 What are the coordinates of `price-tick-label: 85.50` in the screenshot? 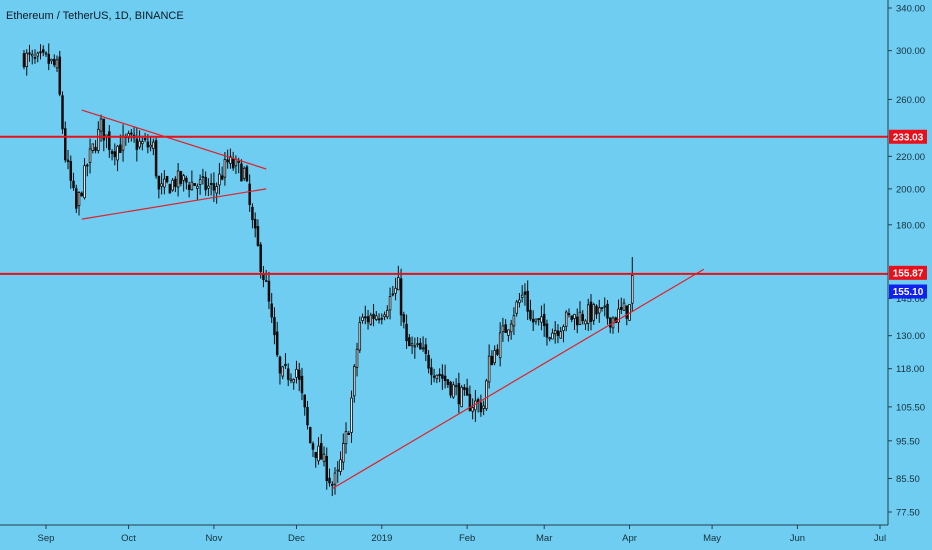 It's located at (908, 479).